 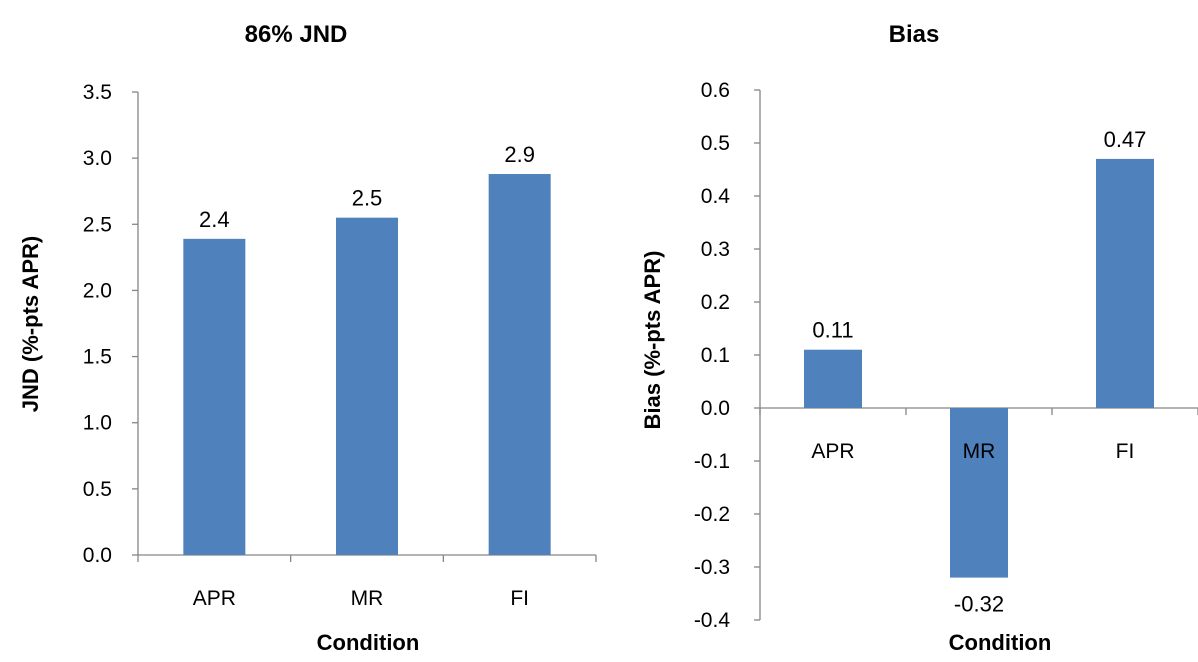 What do you see at coordinates (833, 378) in the screenshot?
I see `bias-bar-apr` at bounding box center [833, 378].